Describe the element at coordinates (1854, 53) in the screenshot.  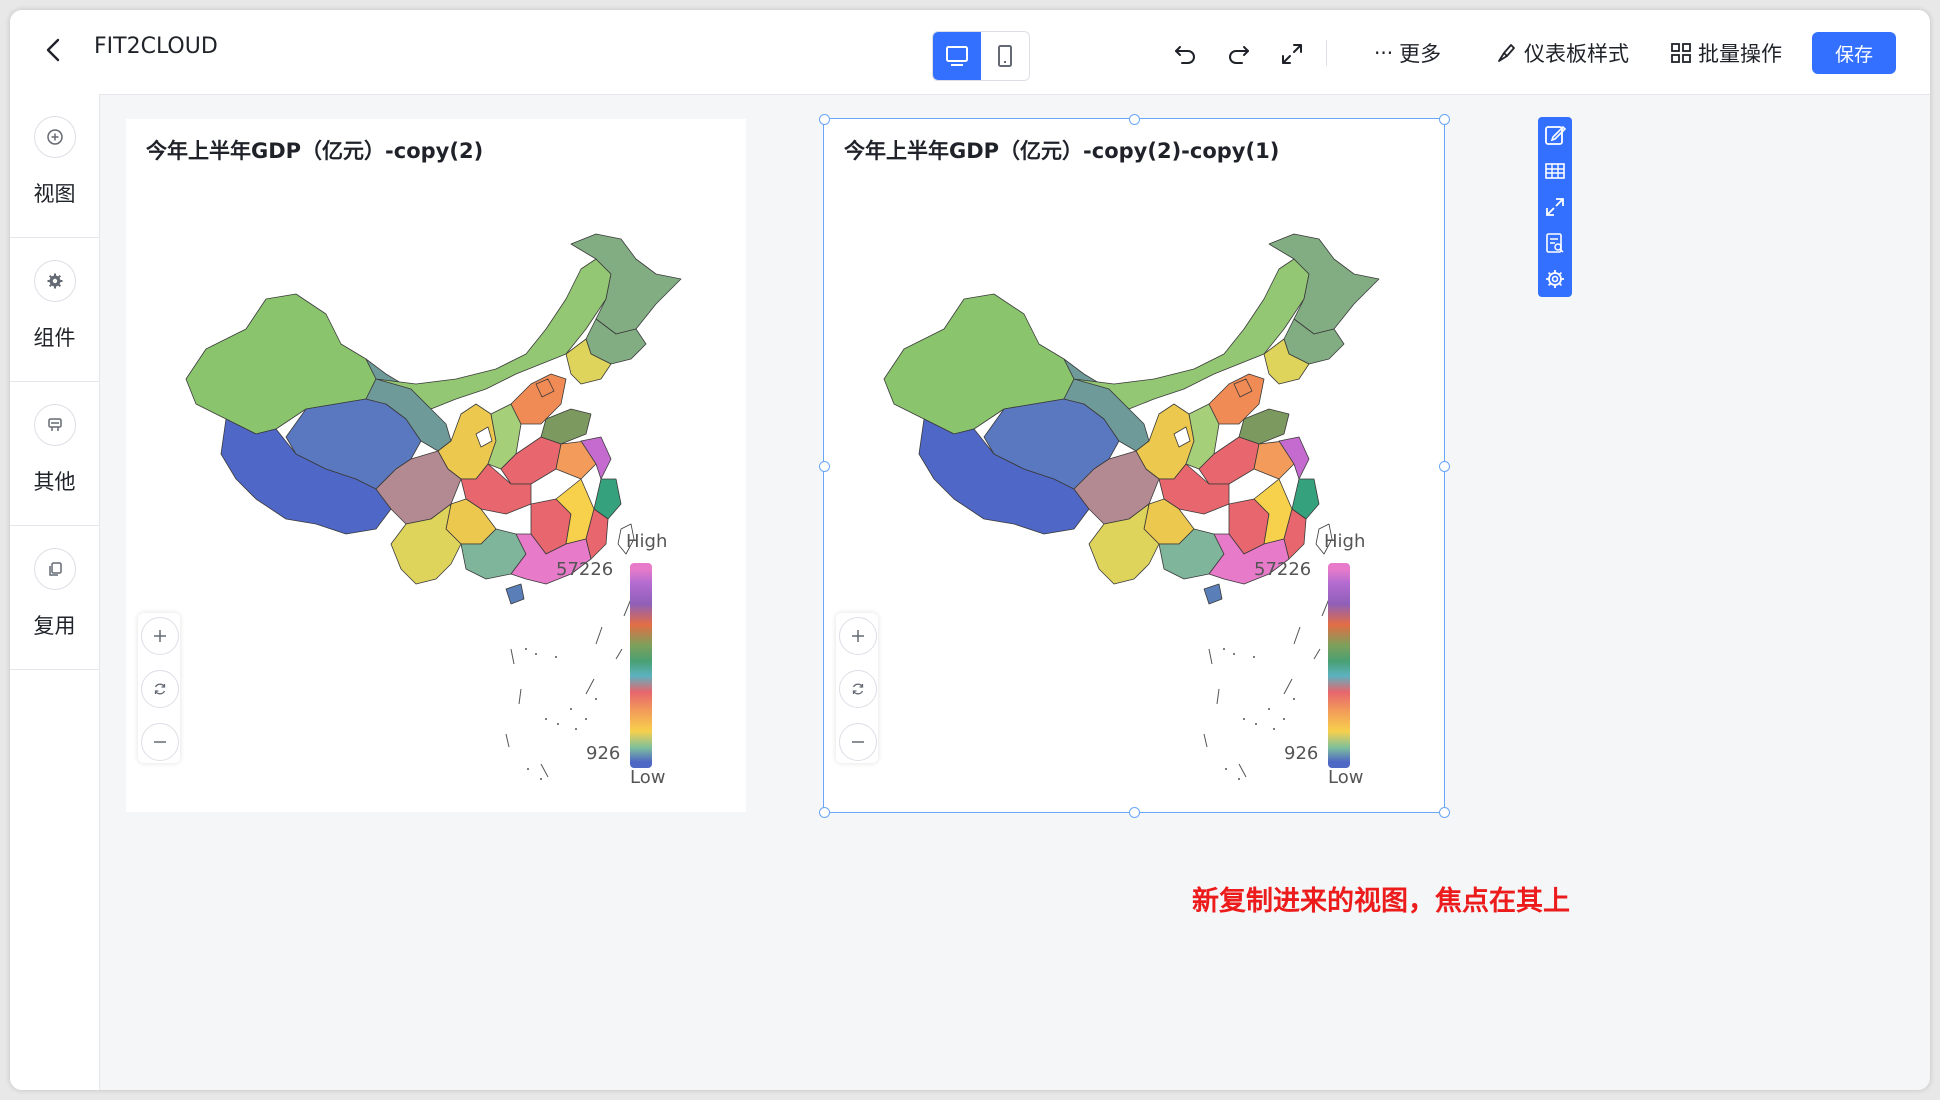
I see `save-button: 保存` at that location.